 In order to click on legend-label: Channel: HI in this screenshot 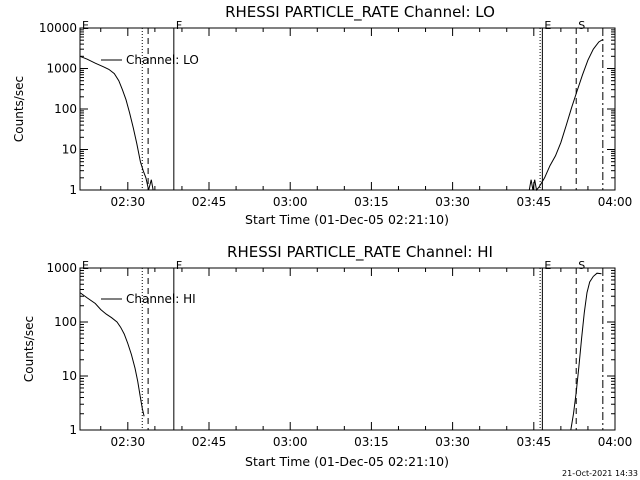, I will do `click(161, 299)`.